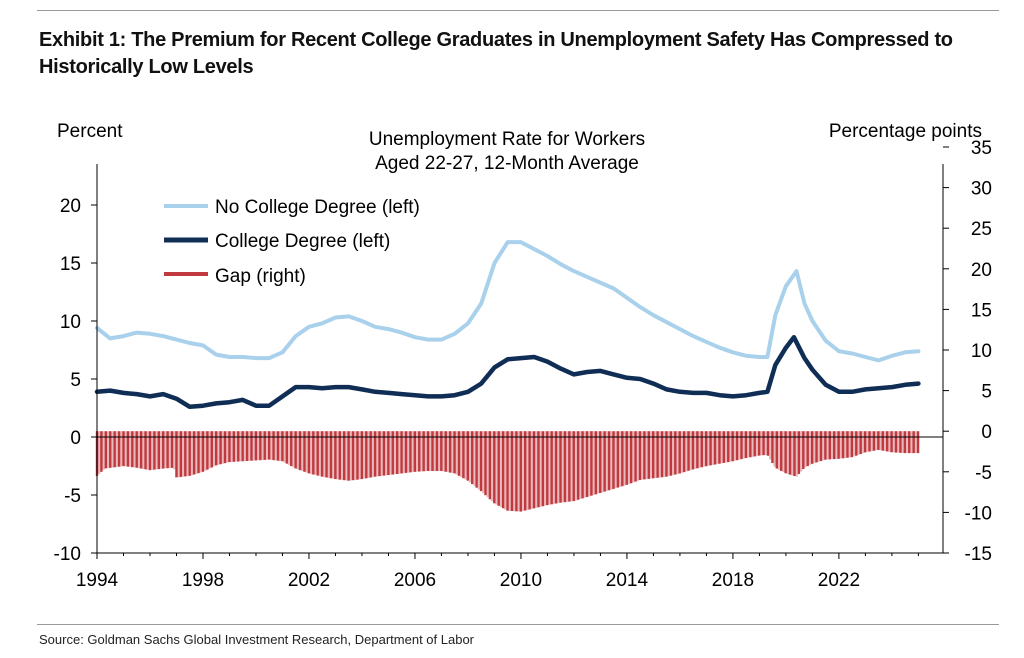  What do you see at coordinates (67, 554) in the screenshot?
I see `left-tick-label: -10` at bounding box center [67, 554].